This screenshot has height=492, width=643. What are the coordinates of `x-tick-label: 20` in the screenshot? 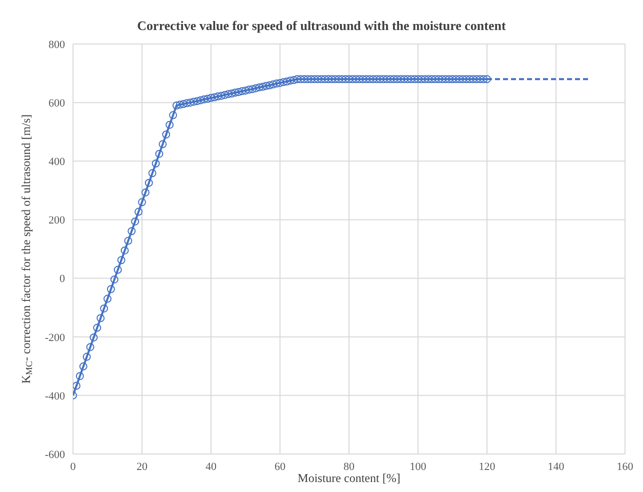 It's located at (142, 466).